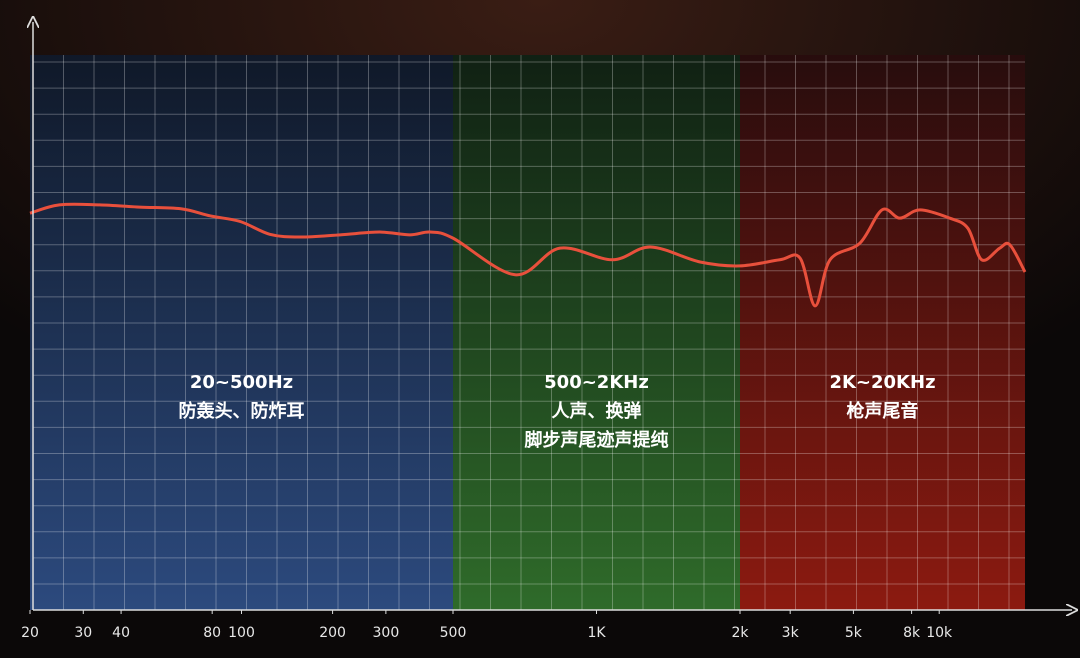 The width and height of the screenshot is (1080, 658). Describe the element at coordinates (241, 633) in the screenshot. I see `x-tick-label: 100` at that location.